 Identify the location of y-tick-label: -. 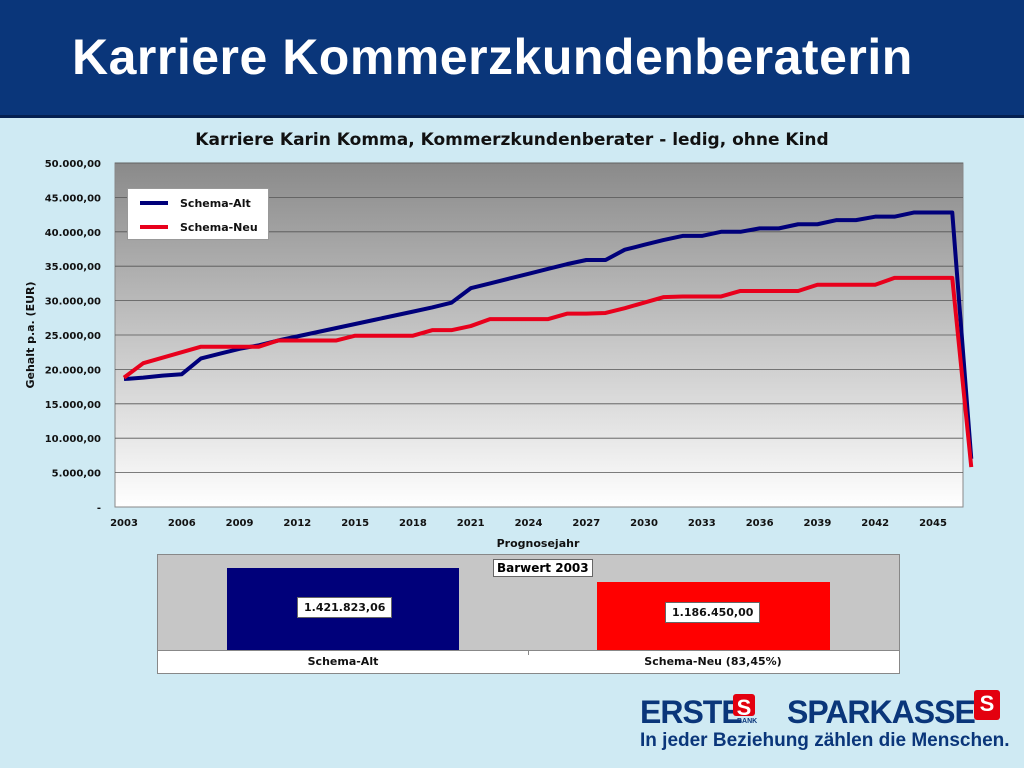
(99, 508).